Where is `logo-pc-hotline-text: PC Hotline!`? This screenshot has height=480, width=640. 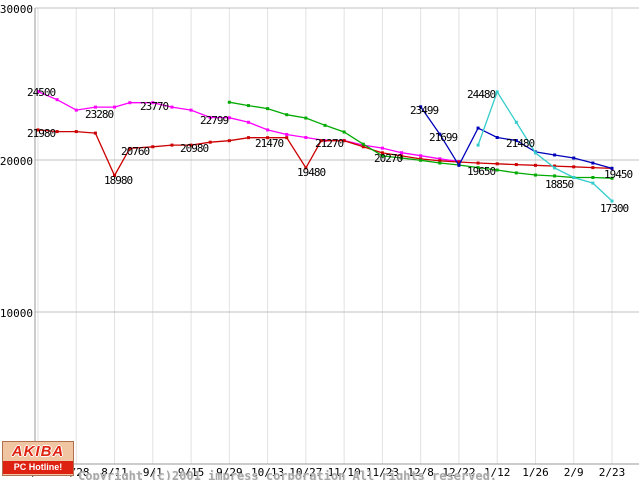 logo-pc-hotline-text: PC Hotline! is located at coordinates (38, 467).